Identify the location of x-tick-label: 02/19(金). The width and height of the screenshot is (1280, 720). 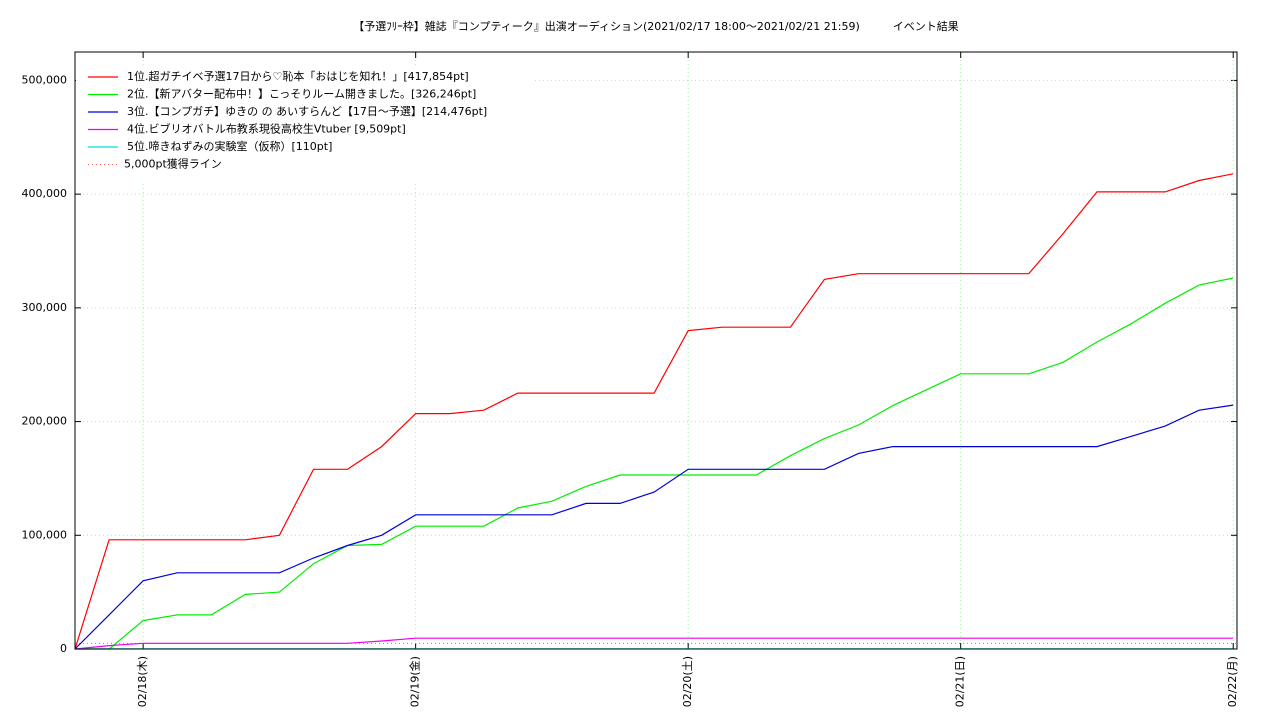
(415, 681).